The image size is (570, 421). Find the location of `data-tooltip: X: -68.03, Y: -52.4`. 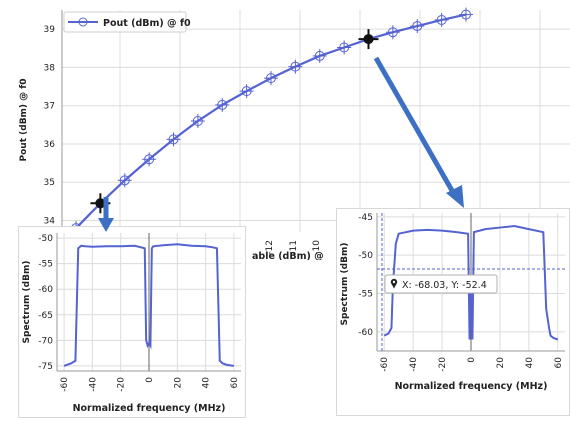

data-tooltip: X: -68.03, Y: -52.4 is located at coordinates (441, 284).